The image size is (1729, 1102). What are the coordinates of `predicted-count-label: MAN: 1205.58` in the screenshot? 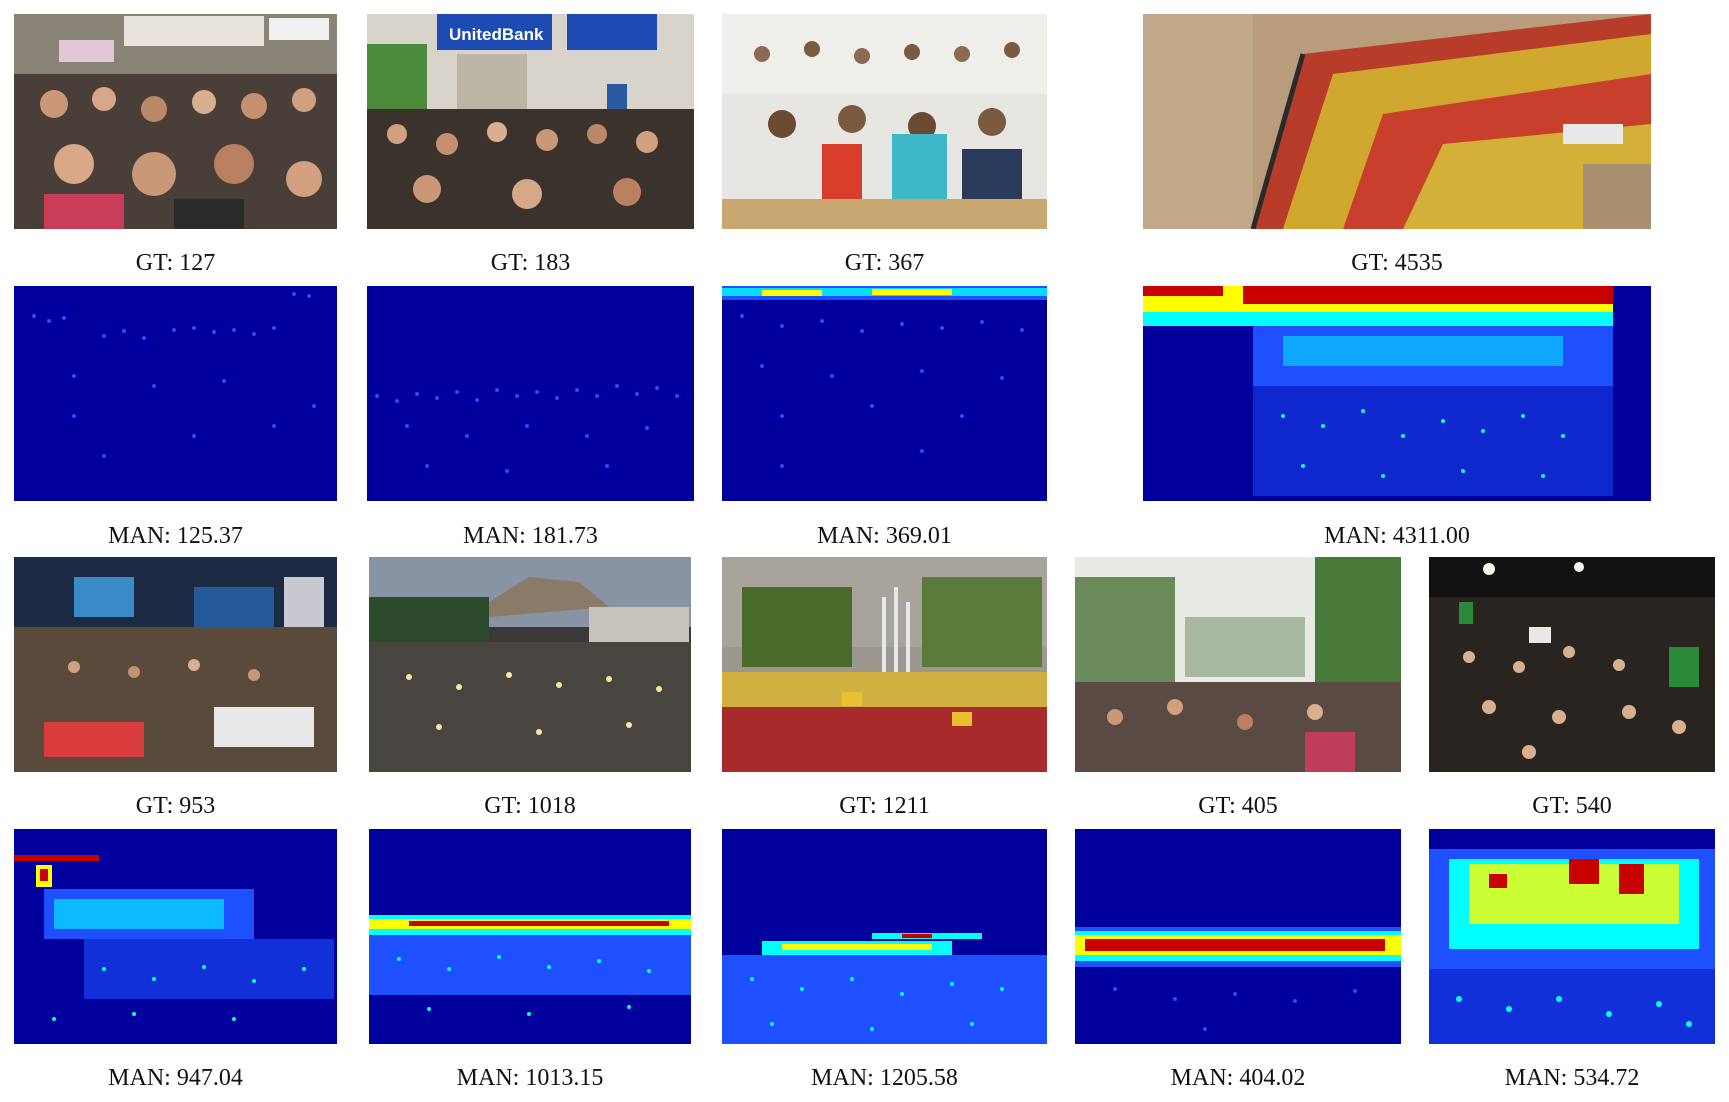 It's located at (884, 1078).